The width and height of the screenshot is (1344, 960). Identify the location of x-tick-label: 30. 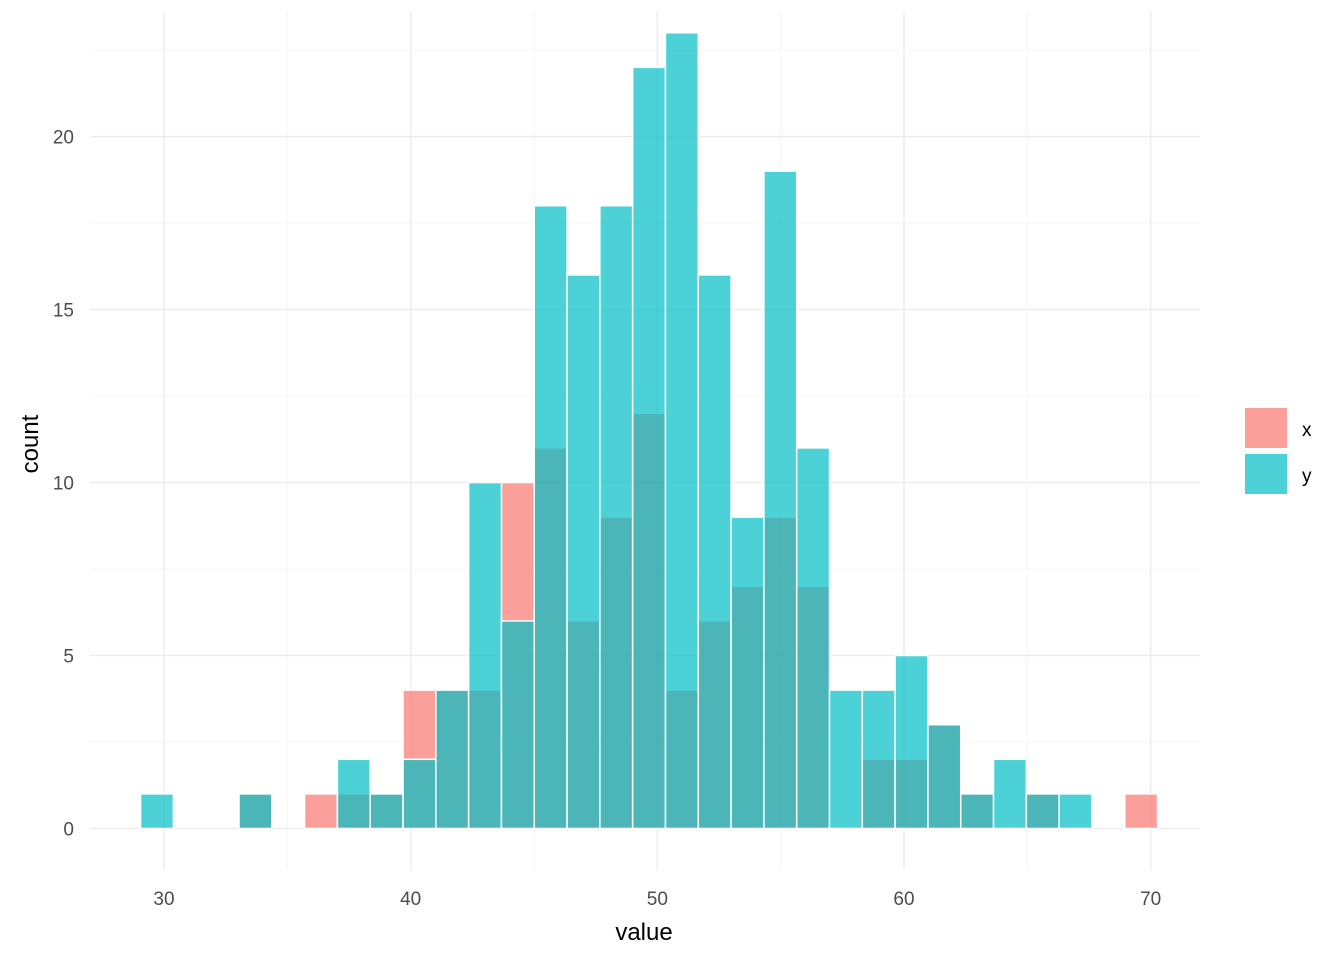
(163, 899).